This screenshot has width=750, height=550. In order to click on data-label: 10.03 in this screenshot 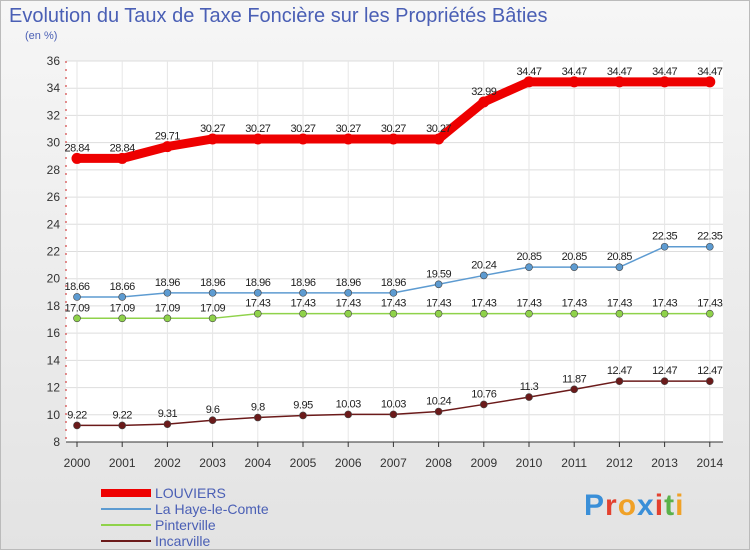, I will do `click(393, 404)`.